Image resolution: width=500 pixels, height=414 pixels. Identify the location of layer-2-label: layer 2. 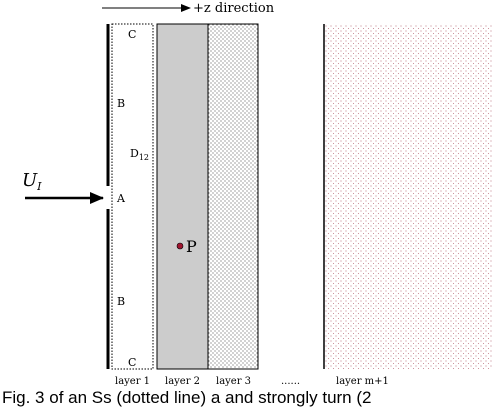
(182, 381).